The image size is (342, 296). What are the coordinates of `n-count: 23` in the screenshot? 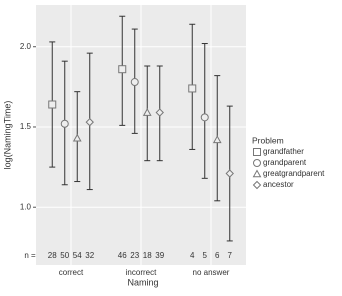 It's located at (134, 255).